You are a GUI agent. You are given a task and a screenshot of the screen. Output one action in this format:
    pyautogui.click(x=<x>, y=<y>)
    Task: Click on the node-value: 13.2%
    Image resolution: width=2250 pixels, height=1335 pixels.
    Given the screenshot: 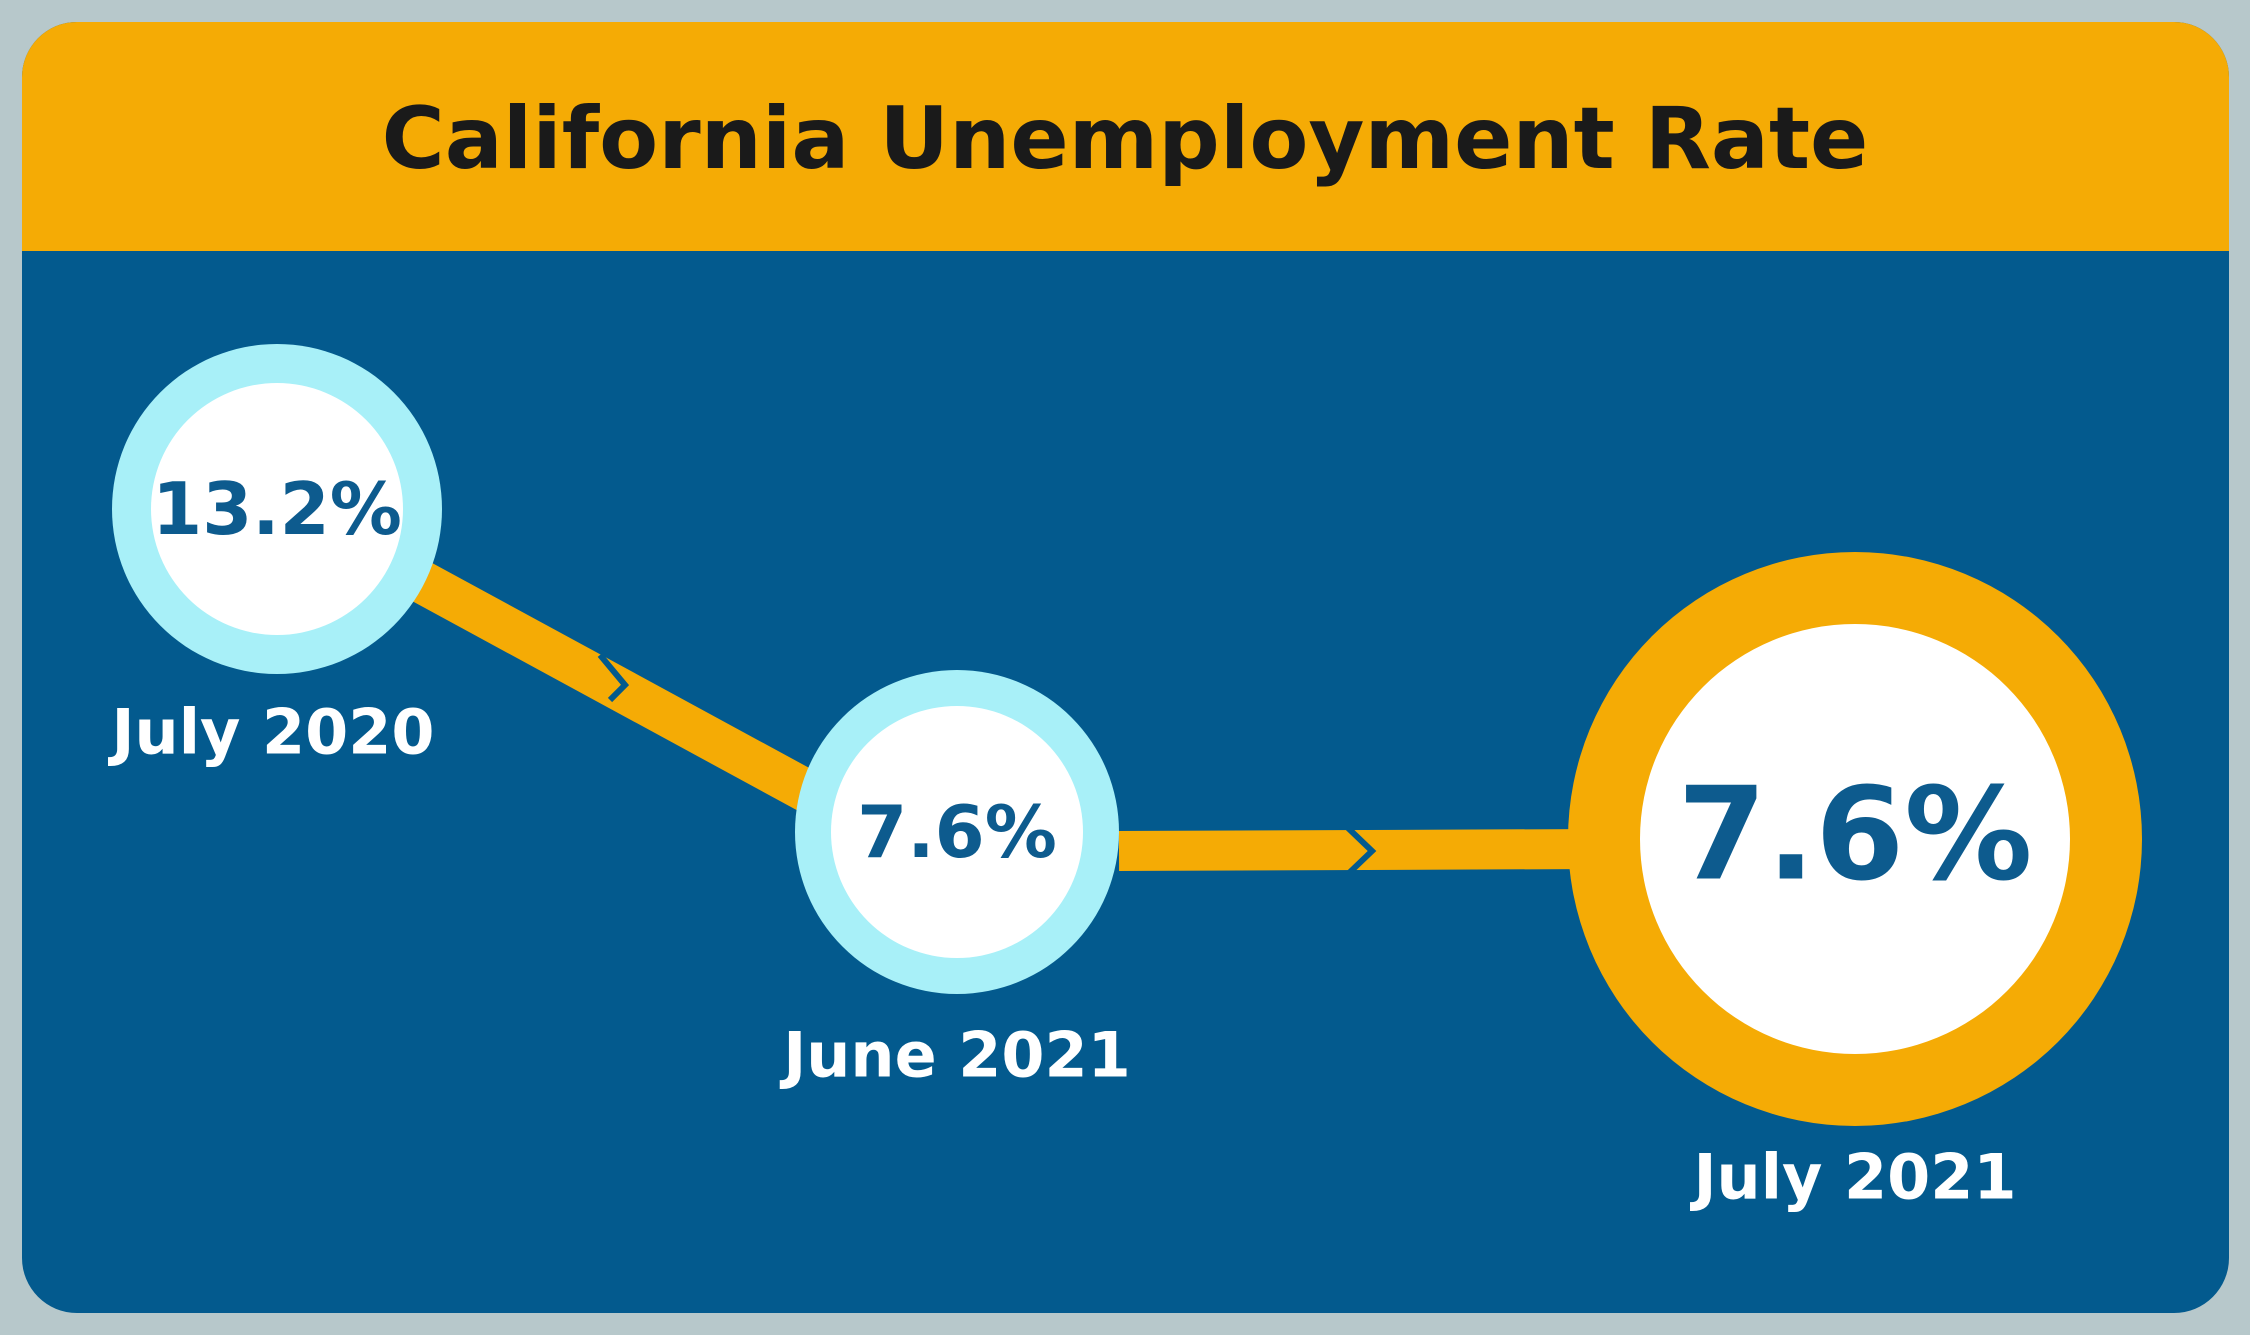 What is the action you would take?
    pyautogui.click(x=277, y=509)
    